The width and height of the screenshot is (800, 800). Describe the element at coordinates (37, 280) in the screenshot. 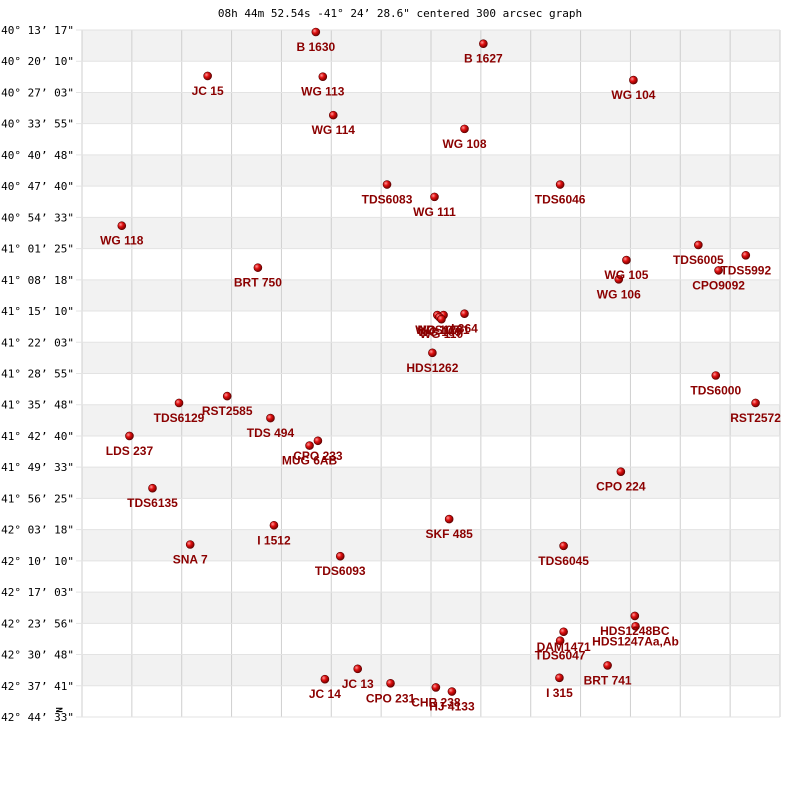

I see `y-tick-label: -41° 08’ 18"` at that location.